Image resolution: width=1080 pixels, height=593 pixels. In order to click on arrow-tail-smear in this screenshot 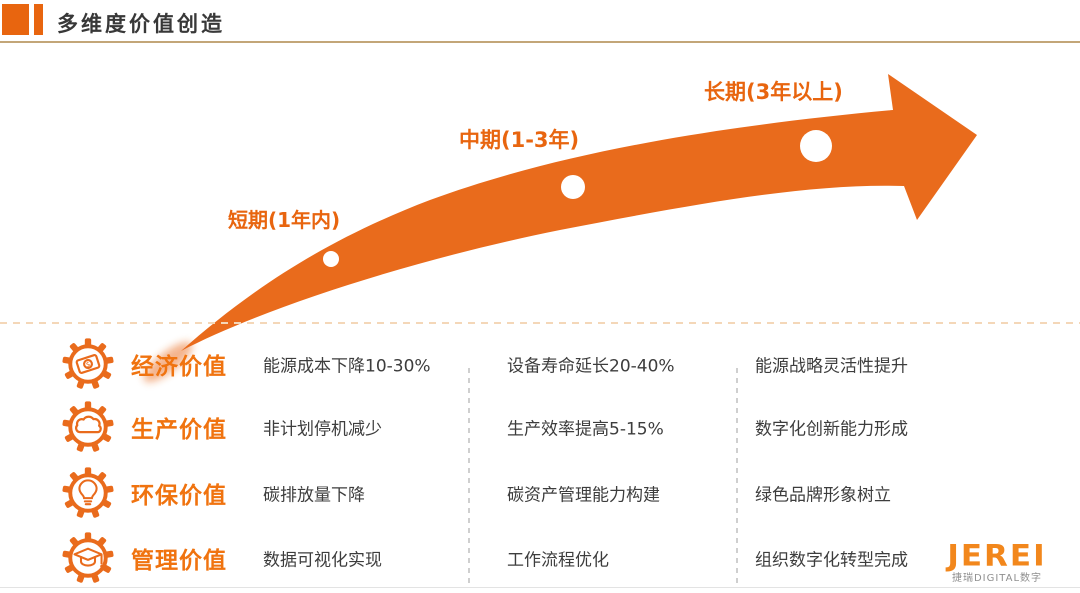, I will do `click(168, 362)`.